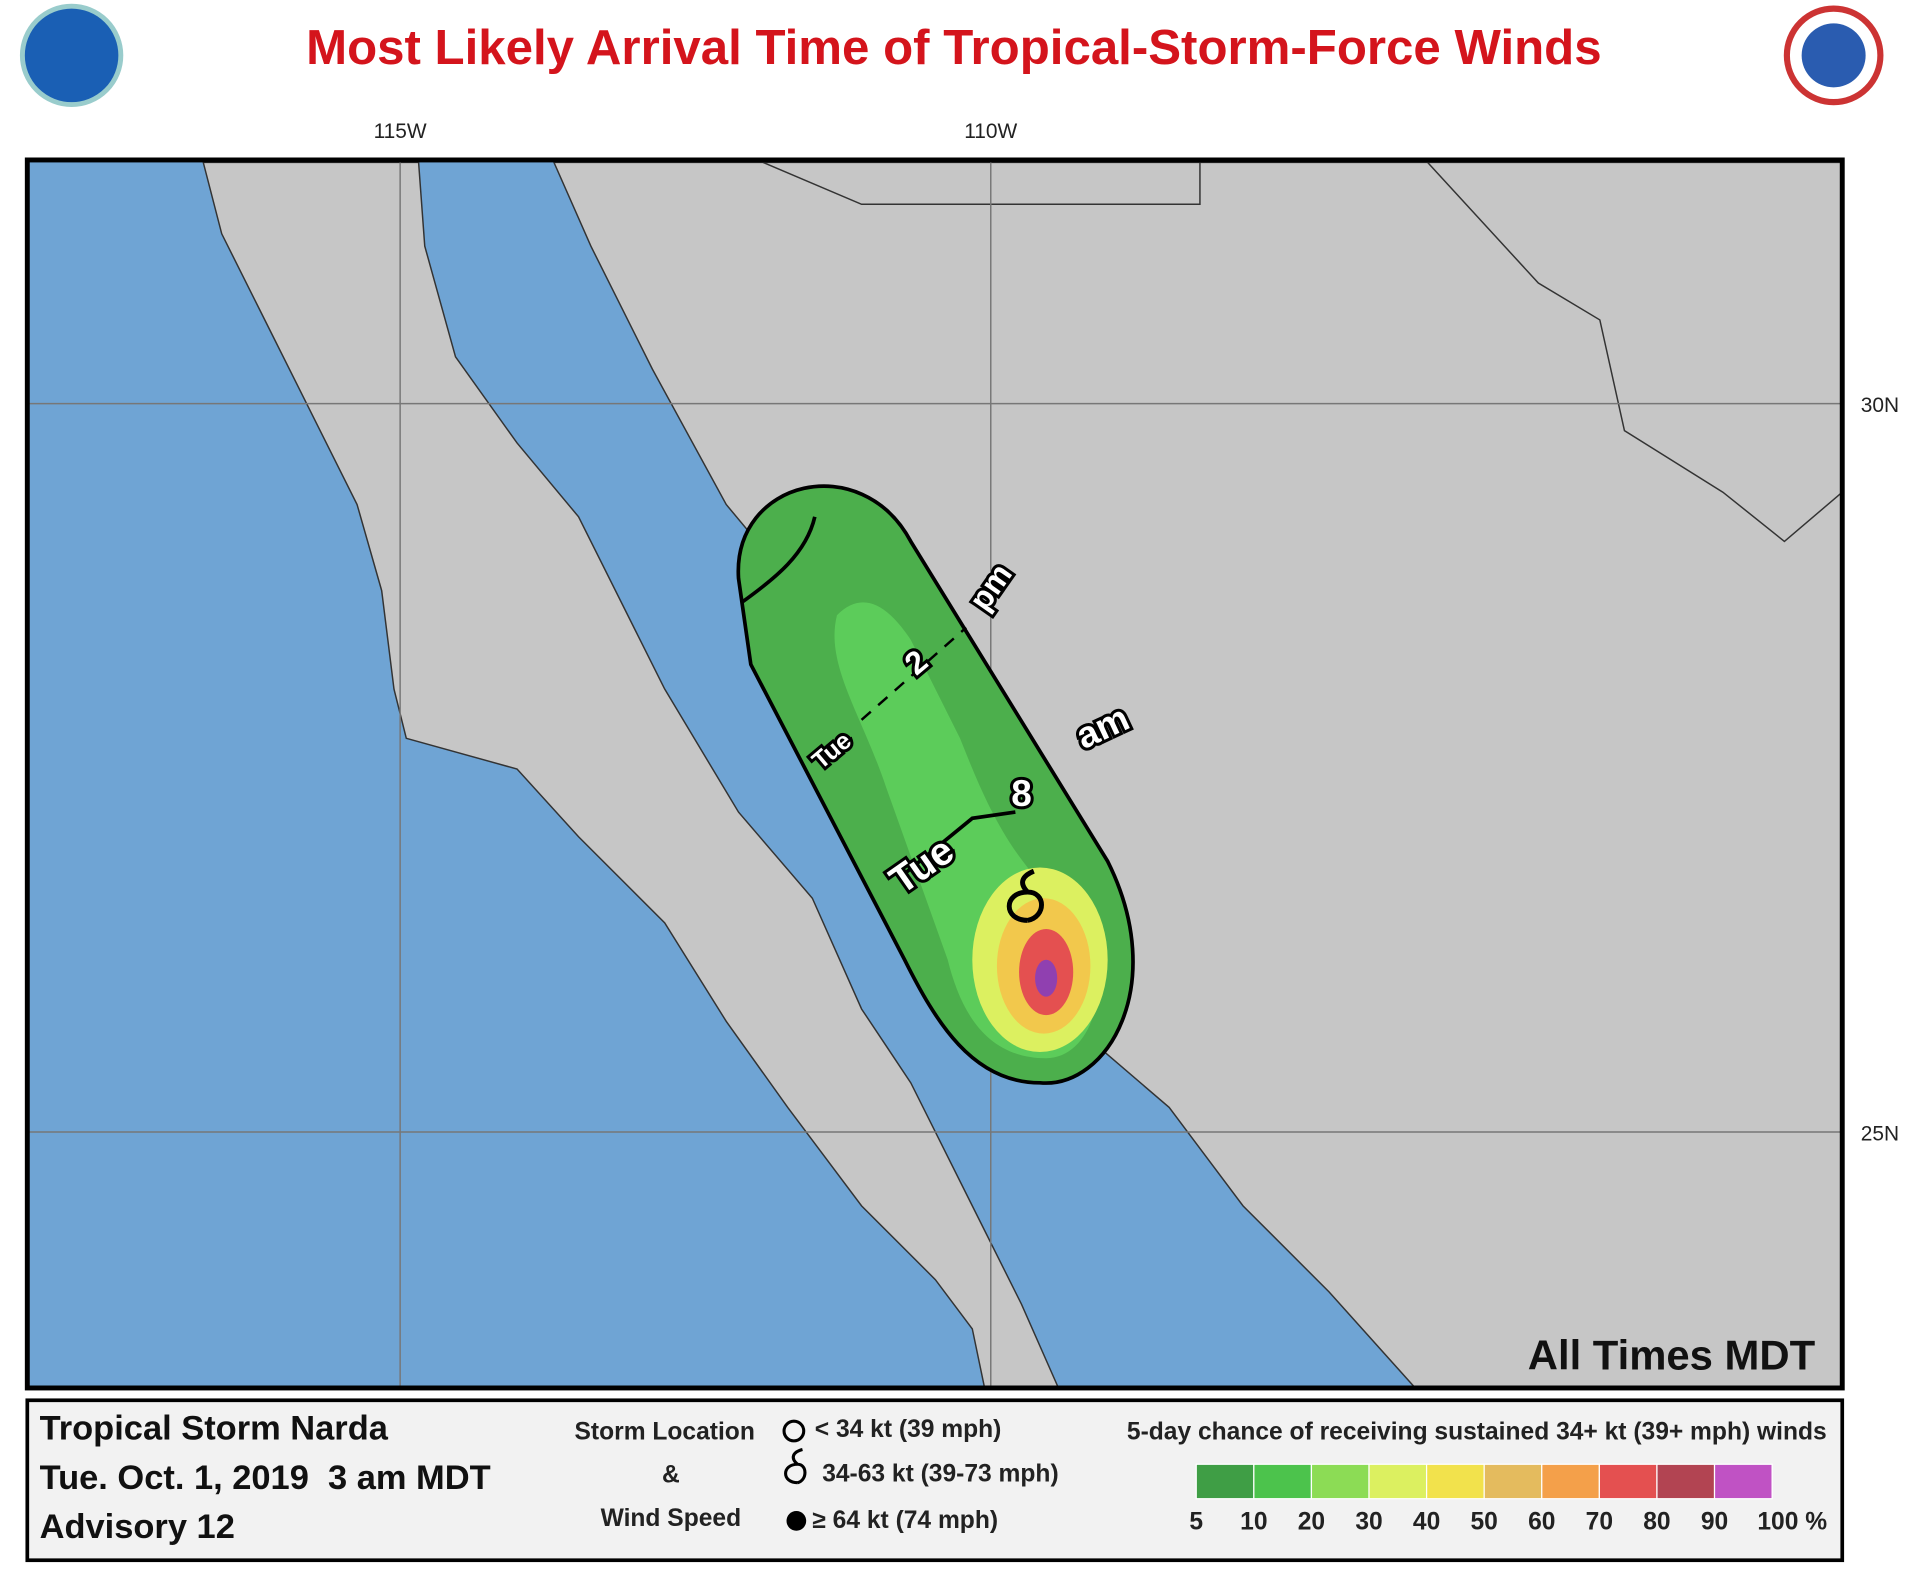  I want to click on probability-scale: 5 10 20 30 40 50 60 70 80 90 100 %, so click(1508, 1499).